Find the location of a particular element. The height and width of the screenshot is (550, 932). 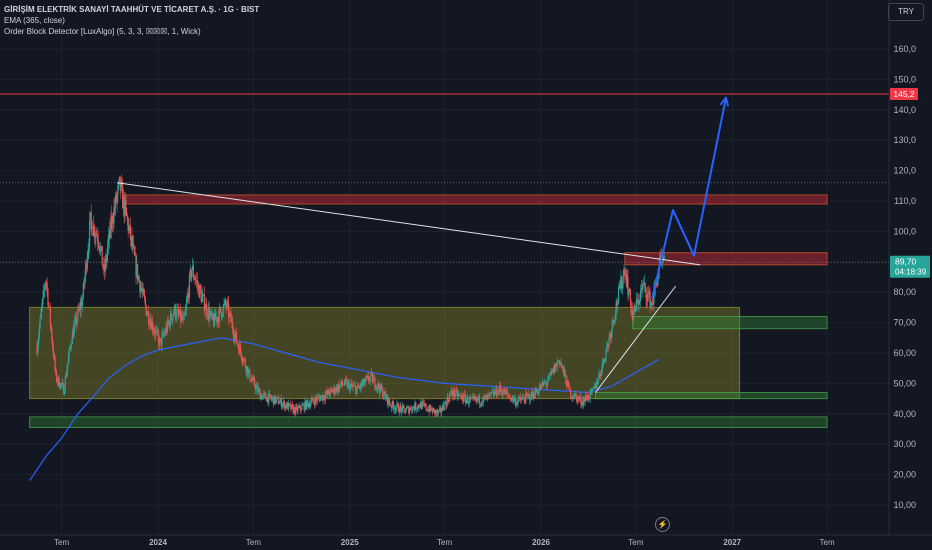

price-tick-label: 60,00 is located at coordinates (904, 353).